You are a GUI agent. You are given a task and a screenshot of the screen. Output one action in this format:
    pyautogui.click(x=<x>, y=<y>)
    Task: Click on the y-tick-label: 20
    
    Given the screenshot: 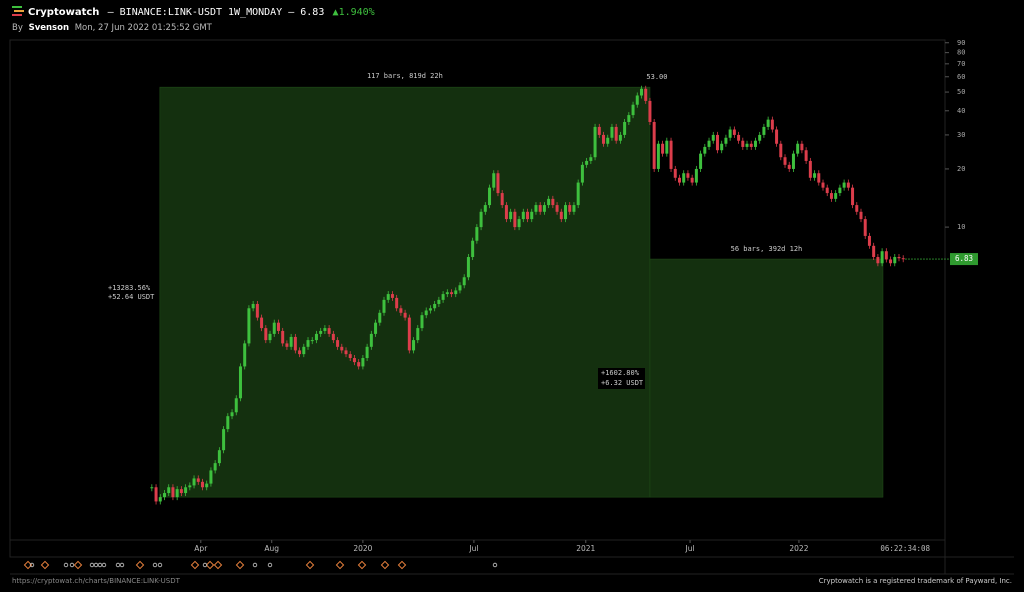 What is the action you would take?
    pyautogui.click(x=961, y=169)
    